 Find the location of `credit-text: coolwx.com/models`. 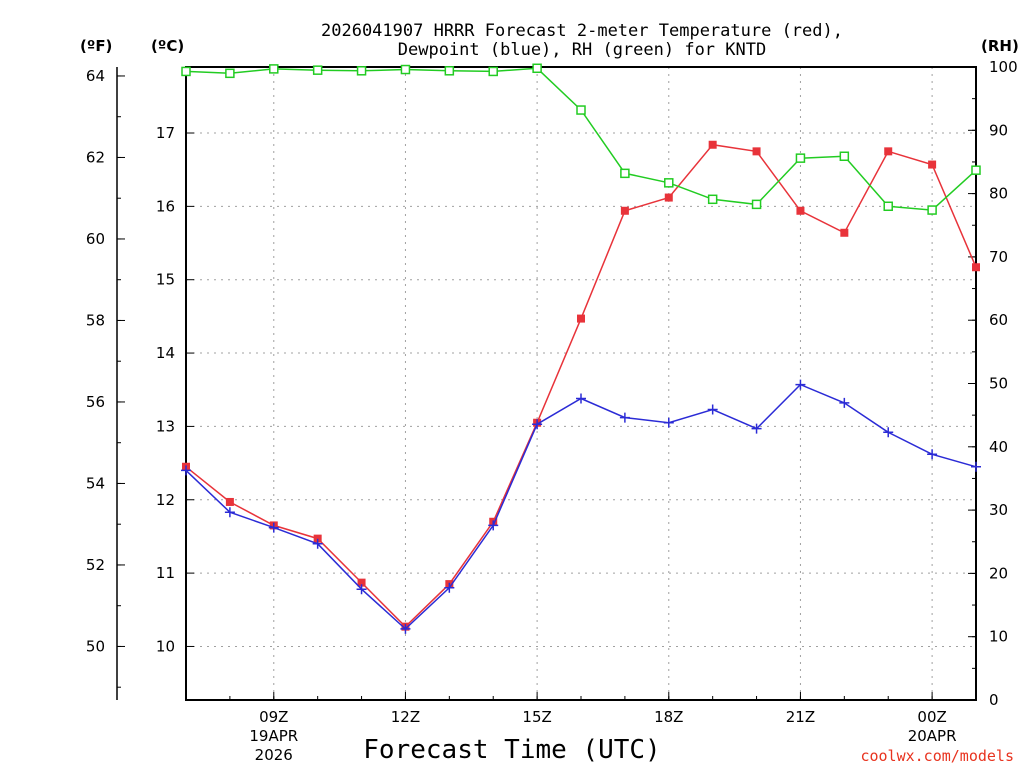

credit-text: coolwx.com/models is located at coordinates (937, 756).